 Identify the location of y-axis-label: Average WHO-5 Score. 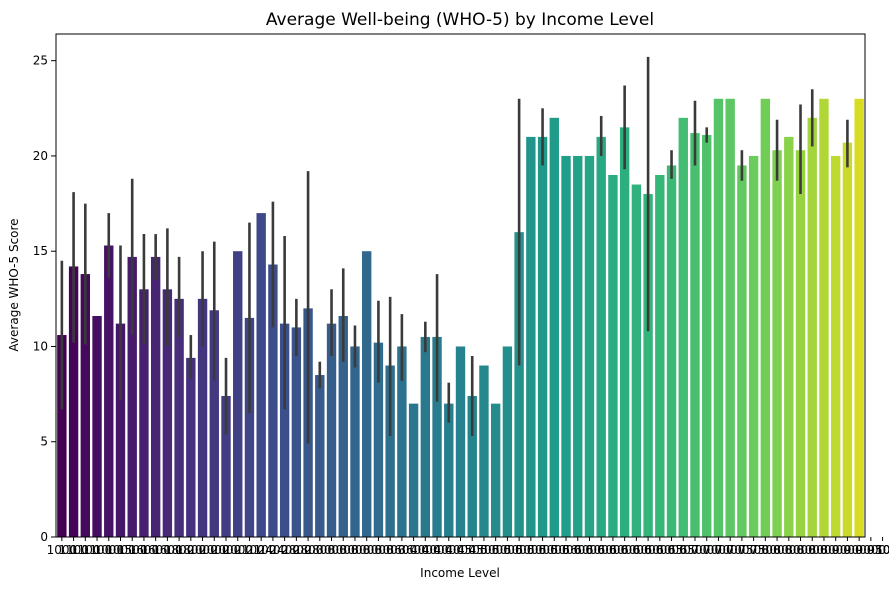
(14, 284).